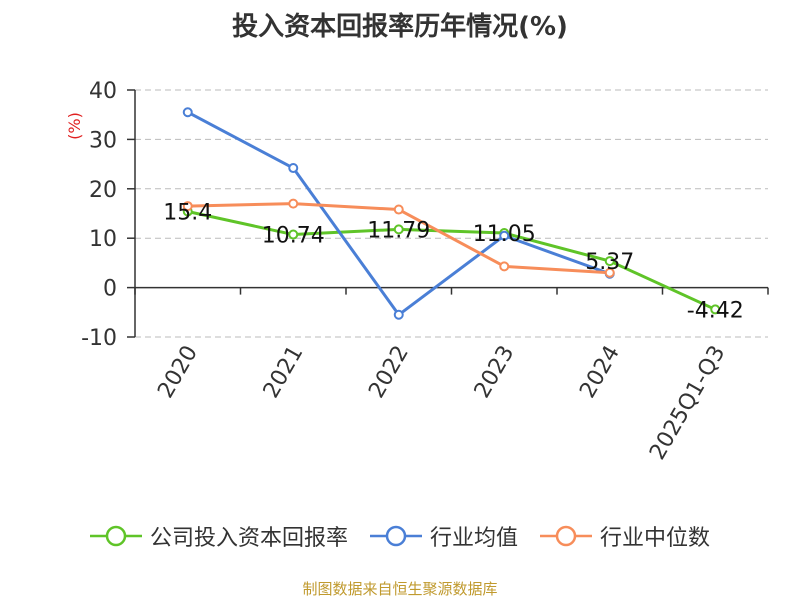  I want to click on legend-item-industry-mean: 行业均值, so click(443, 536).